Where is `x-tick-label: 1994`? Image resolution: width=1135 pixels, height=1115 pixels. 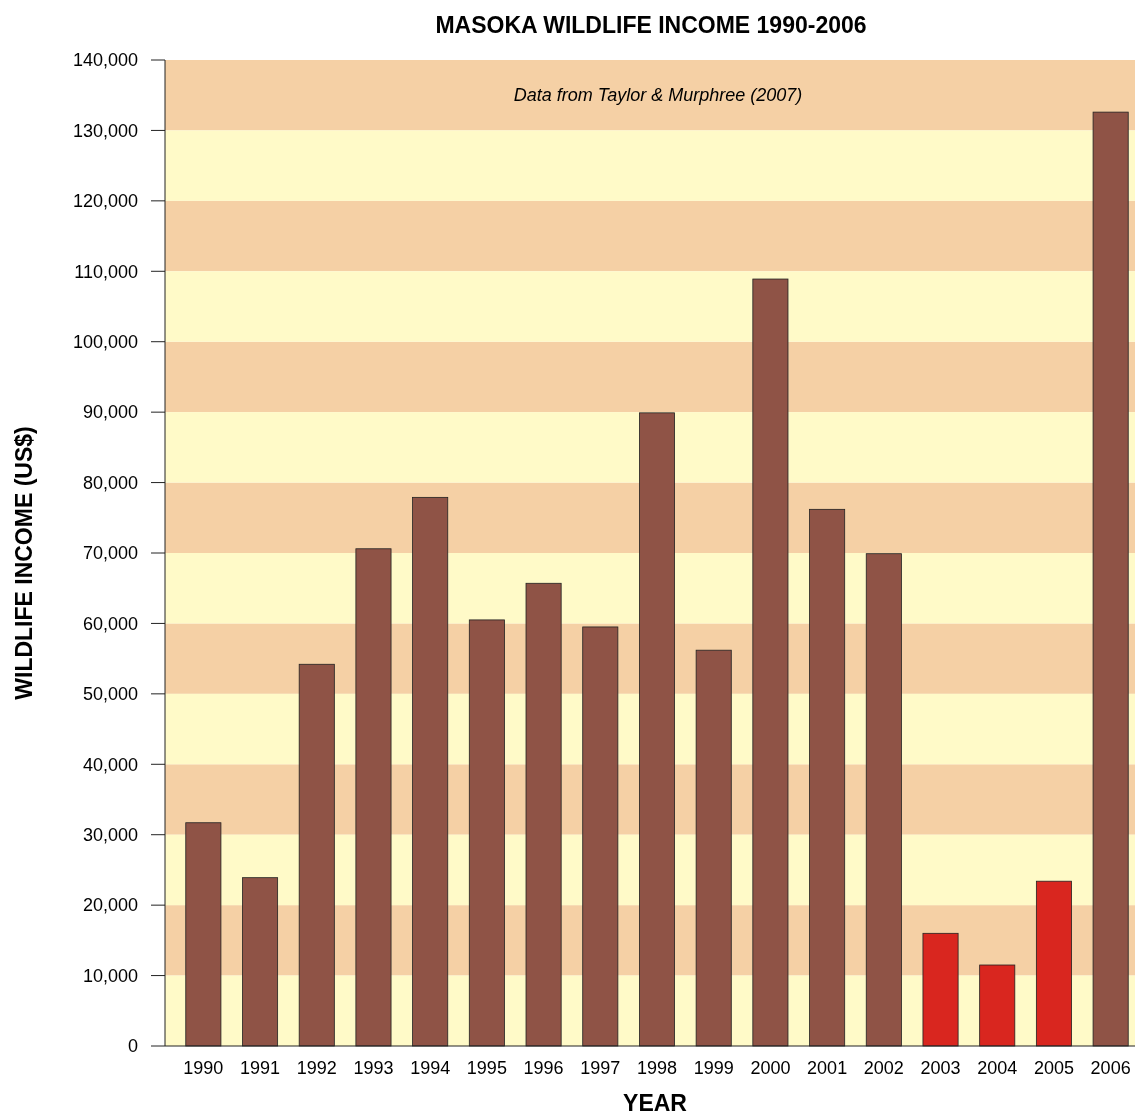
x-tick-label: 1994 is located at coordinates (430, 1068).